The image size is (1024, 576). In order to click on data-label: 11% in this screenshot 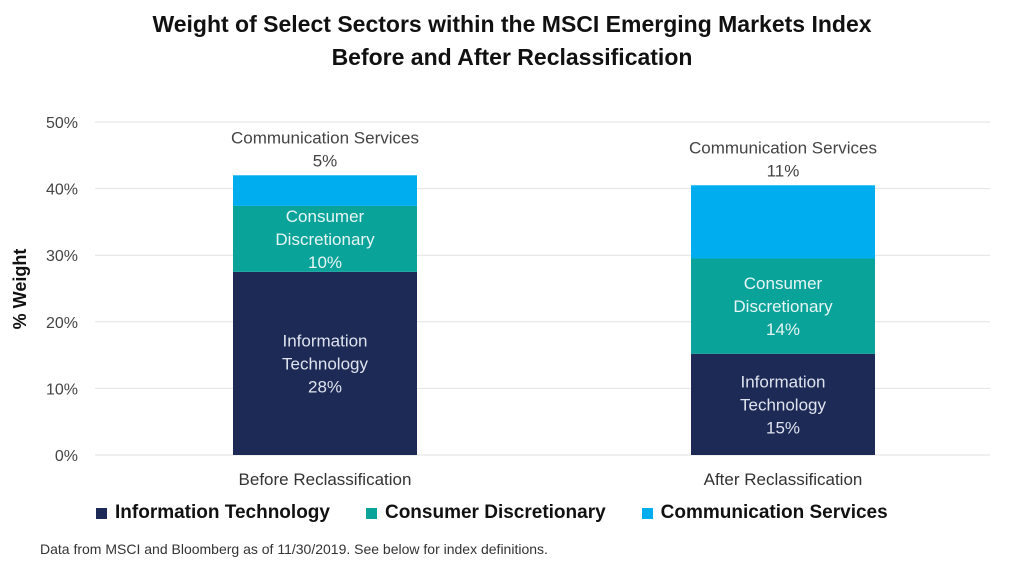, I will do `click(783, 170)`.